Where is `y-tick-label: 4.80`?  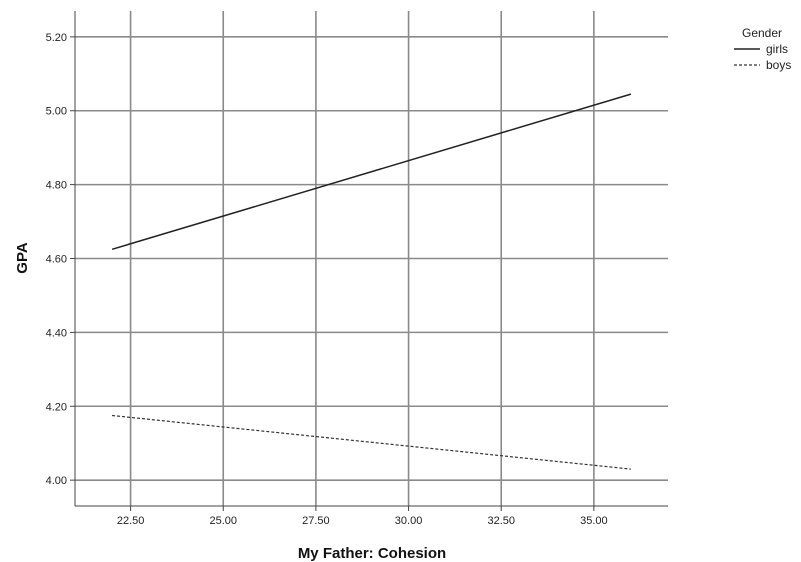
y-tick-label: 4.80 is located at coordinates (56, 186).